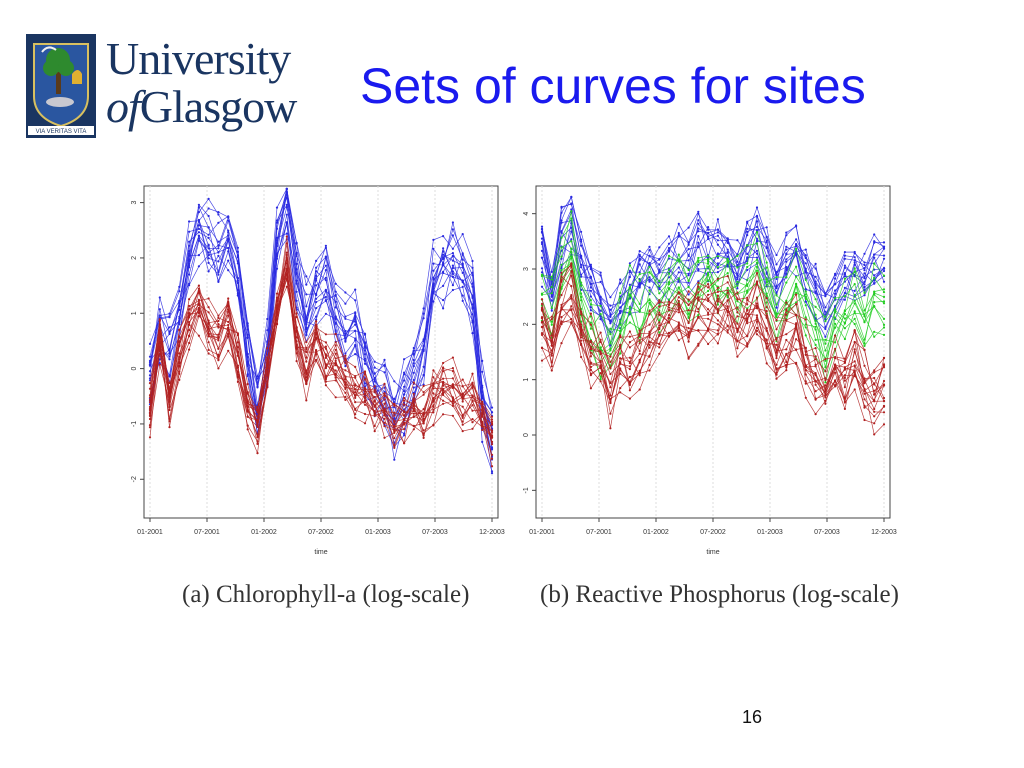 The image size is (1024, 768). I want to click on x-tick-label: 01-2002, so click(264, 532).